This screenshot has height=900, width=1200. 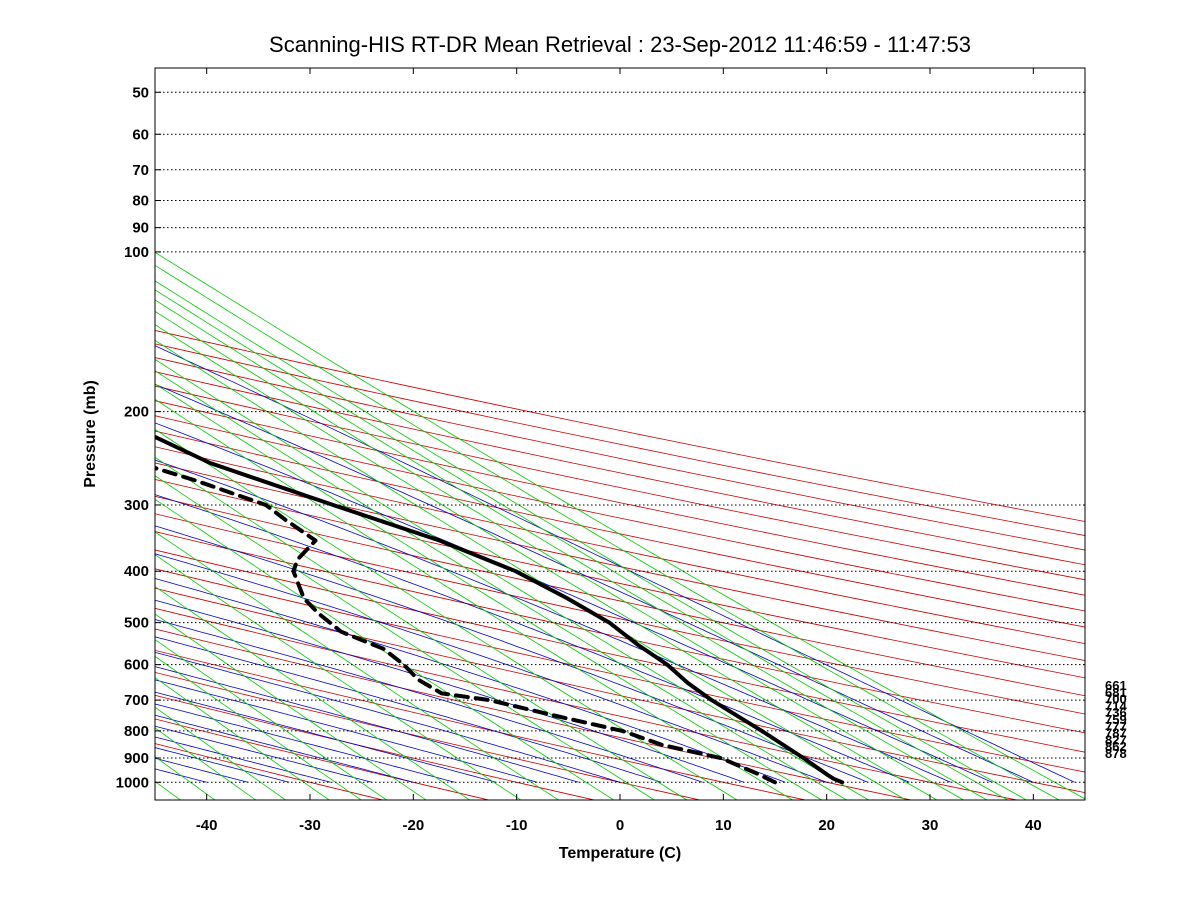 What do you see at coordinates (140, 170) in the screenshot?
I see `y-tick-label-70: 70` at bounding box center [140, 170].